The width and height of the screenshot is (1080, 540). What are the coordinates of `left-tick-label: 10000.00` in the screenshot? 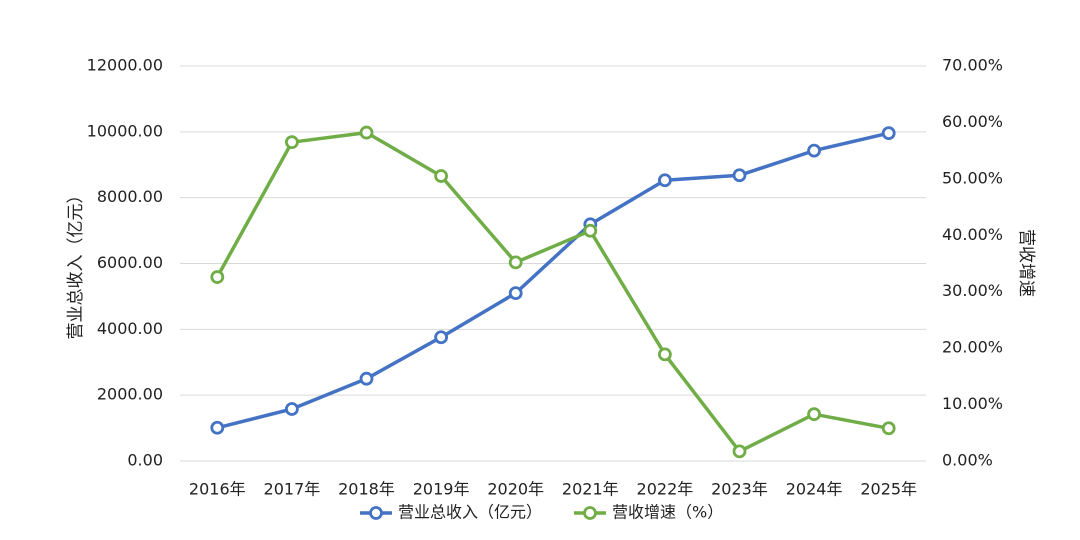 It's located at (125, 130).